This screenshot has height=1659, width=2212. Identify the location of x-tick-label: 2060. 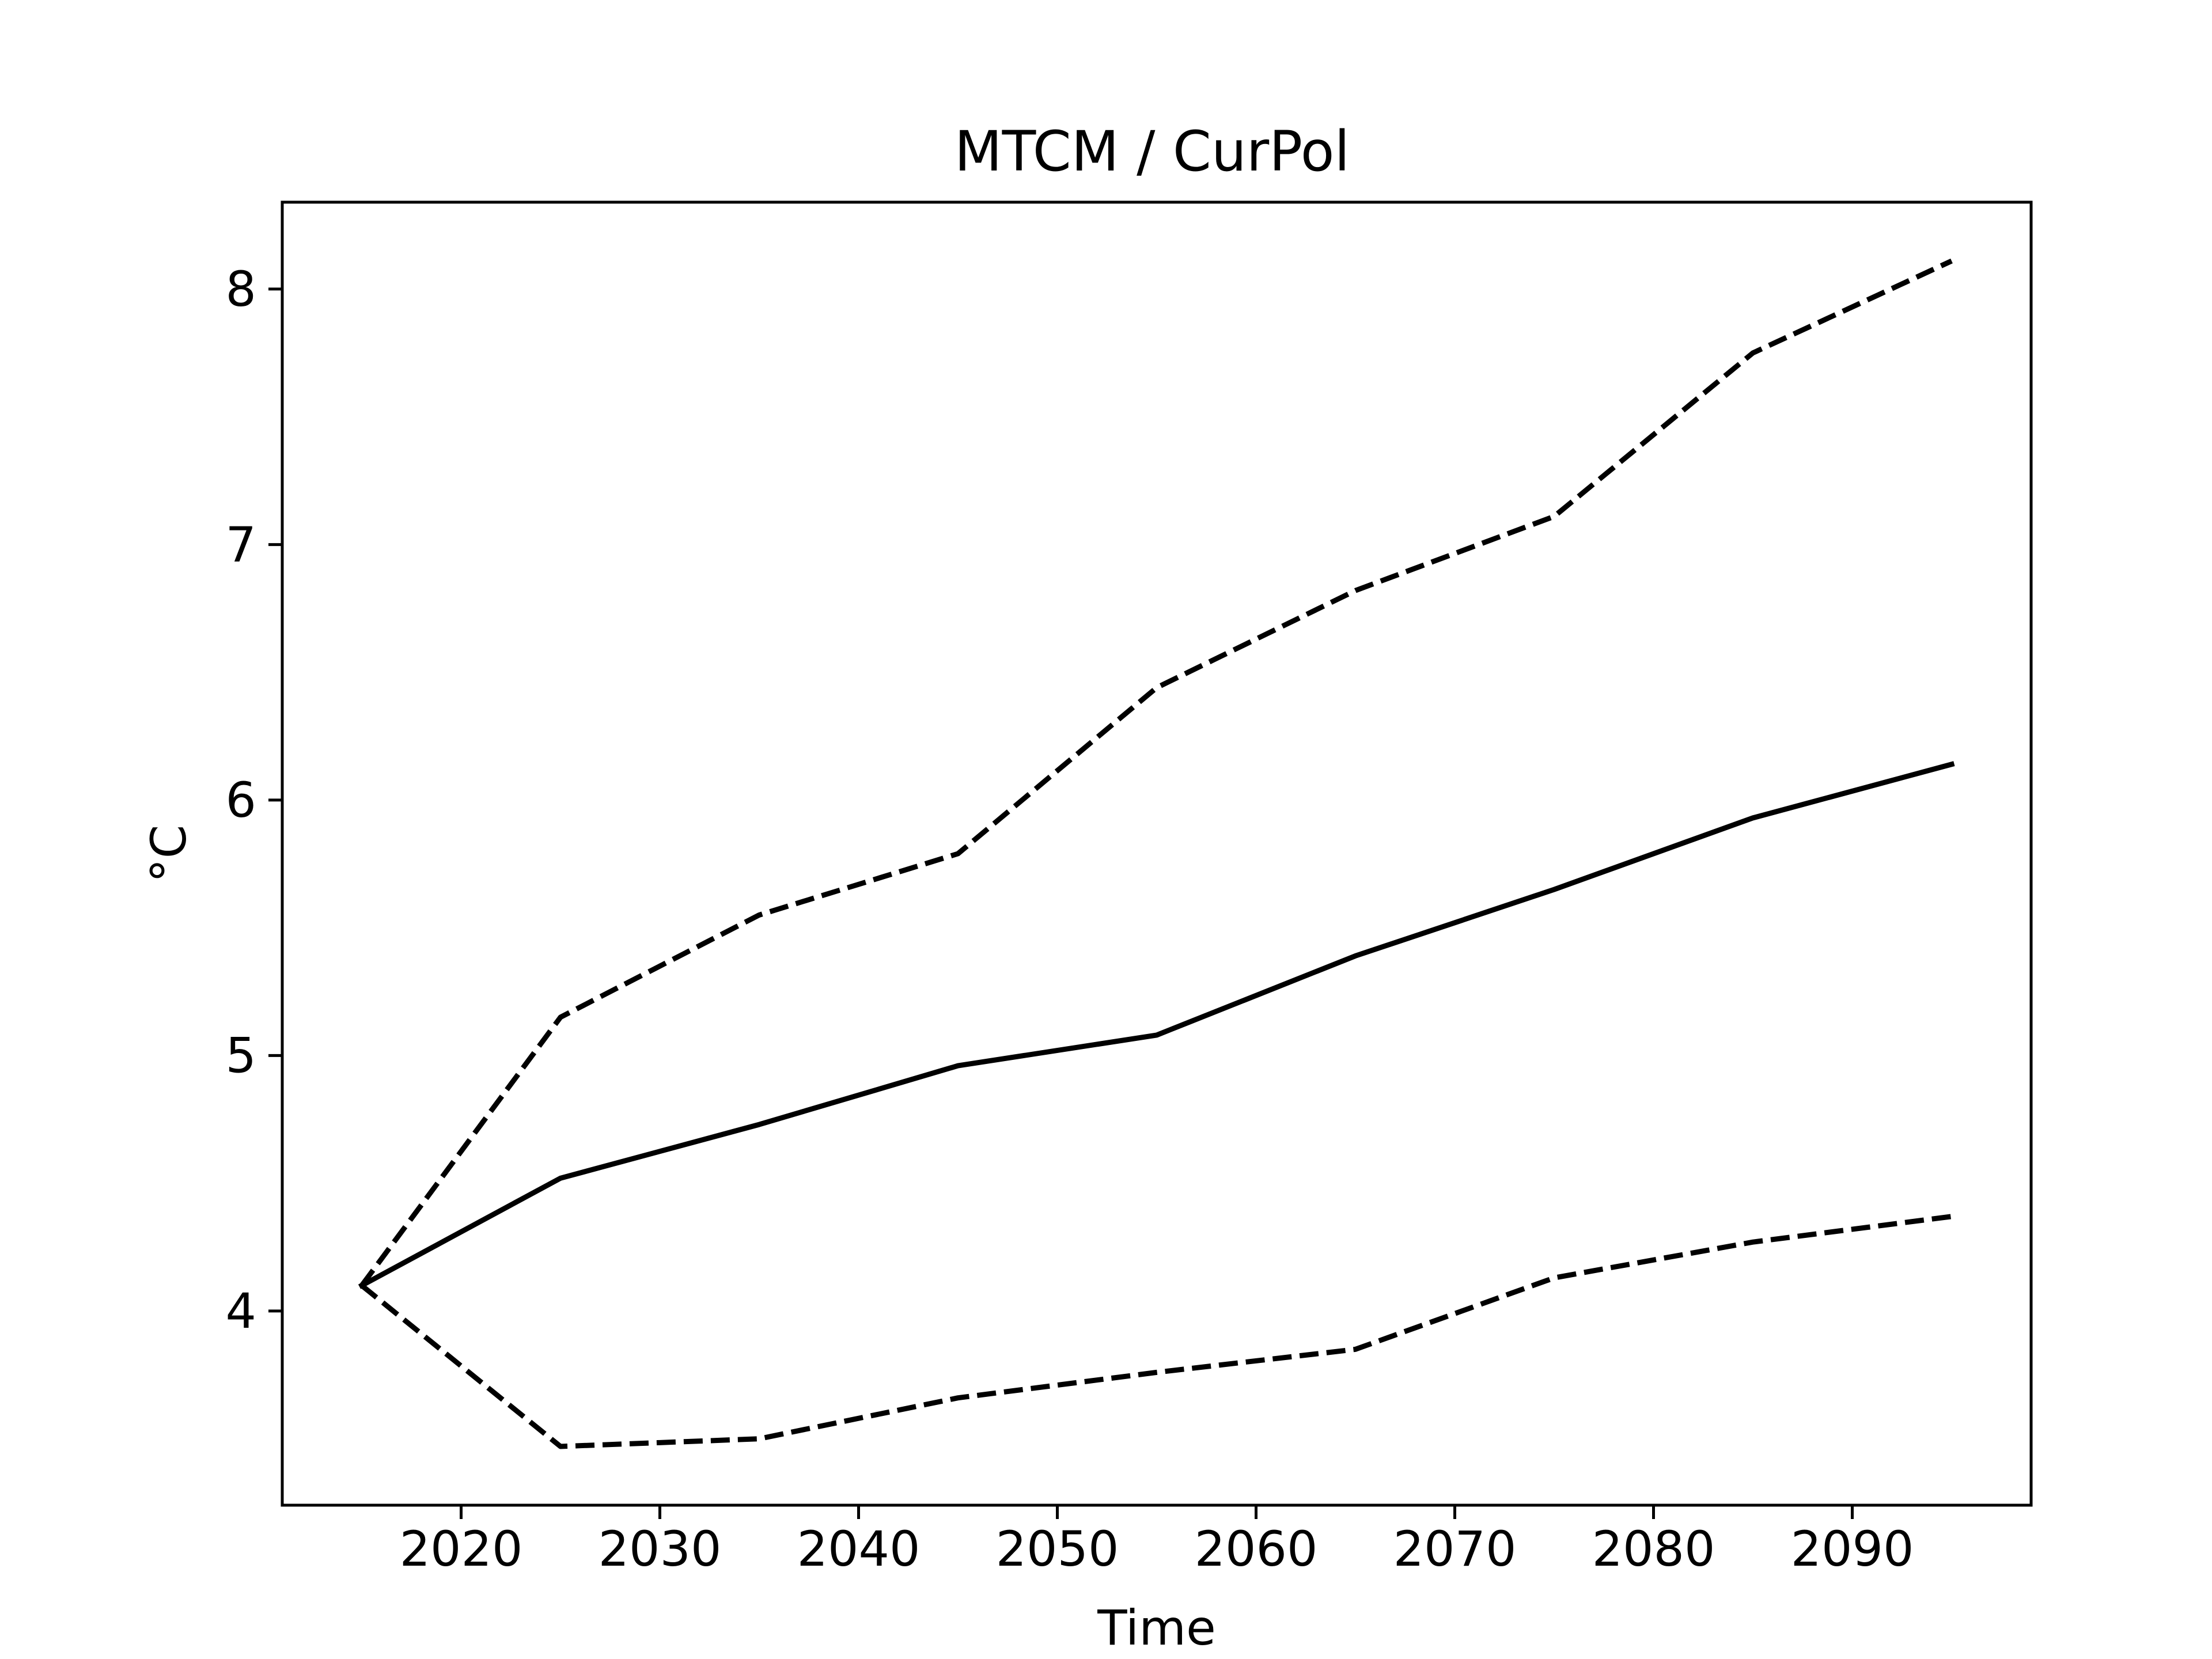
(1256, 1549).